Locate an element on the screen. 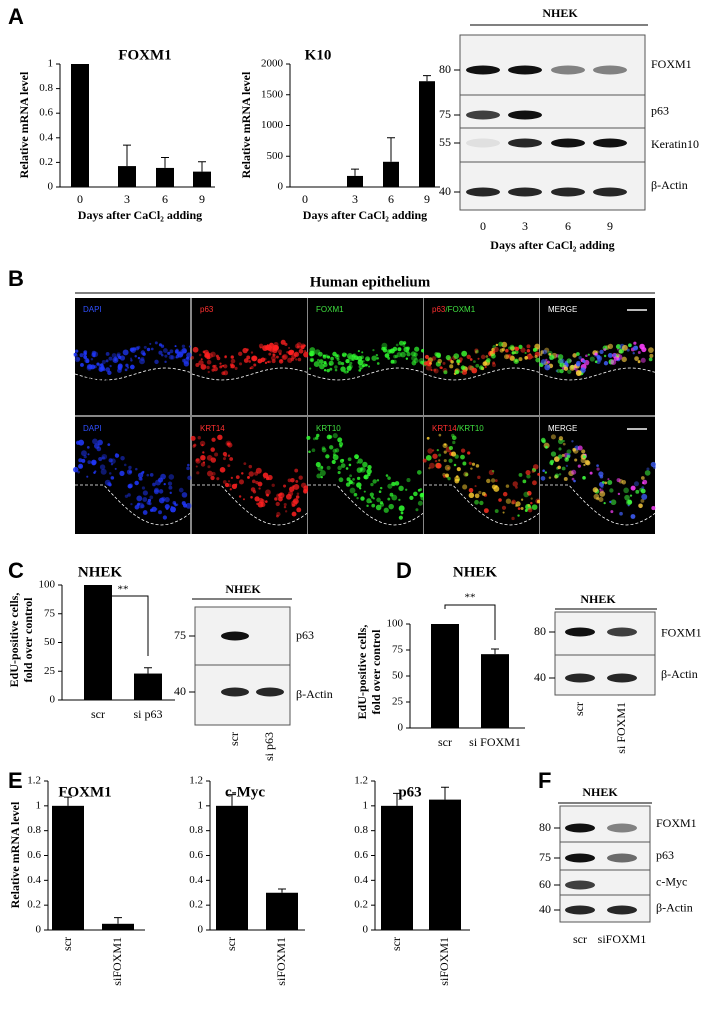  y-tick-label: 100 is located at coordinates (395, 624).